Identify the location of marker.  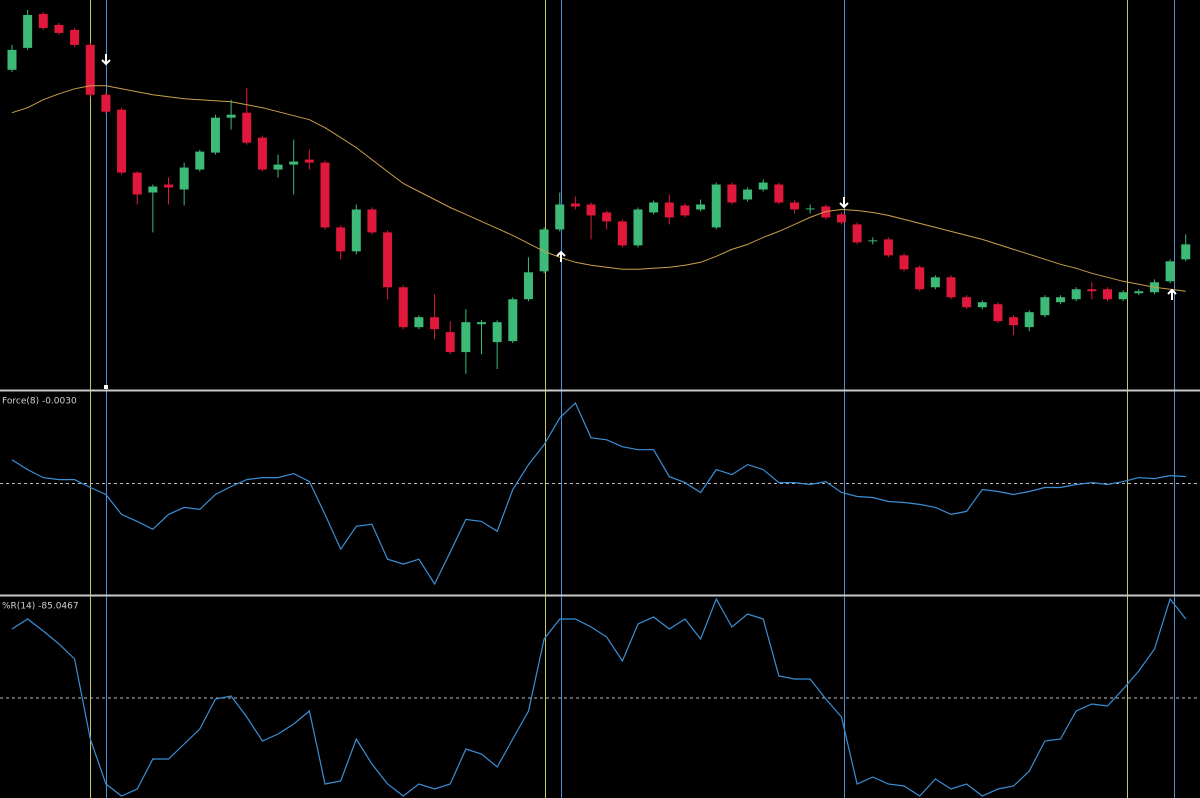
(106, 387).